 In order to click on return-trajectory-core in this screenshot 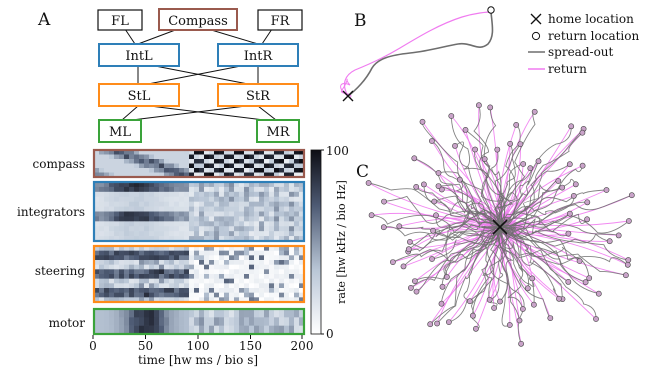, I will do `click(492, 237)`.